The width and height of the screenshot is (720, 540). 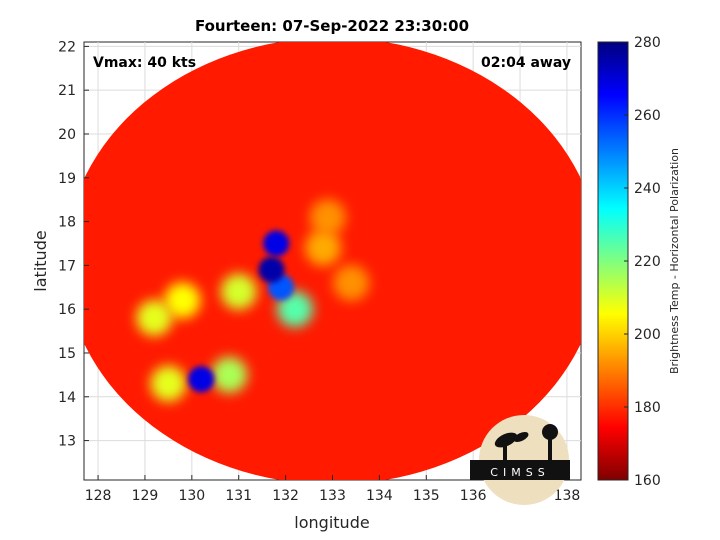 I want to click on colorbar-tick-label: 220, so click(x=647, y=262).